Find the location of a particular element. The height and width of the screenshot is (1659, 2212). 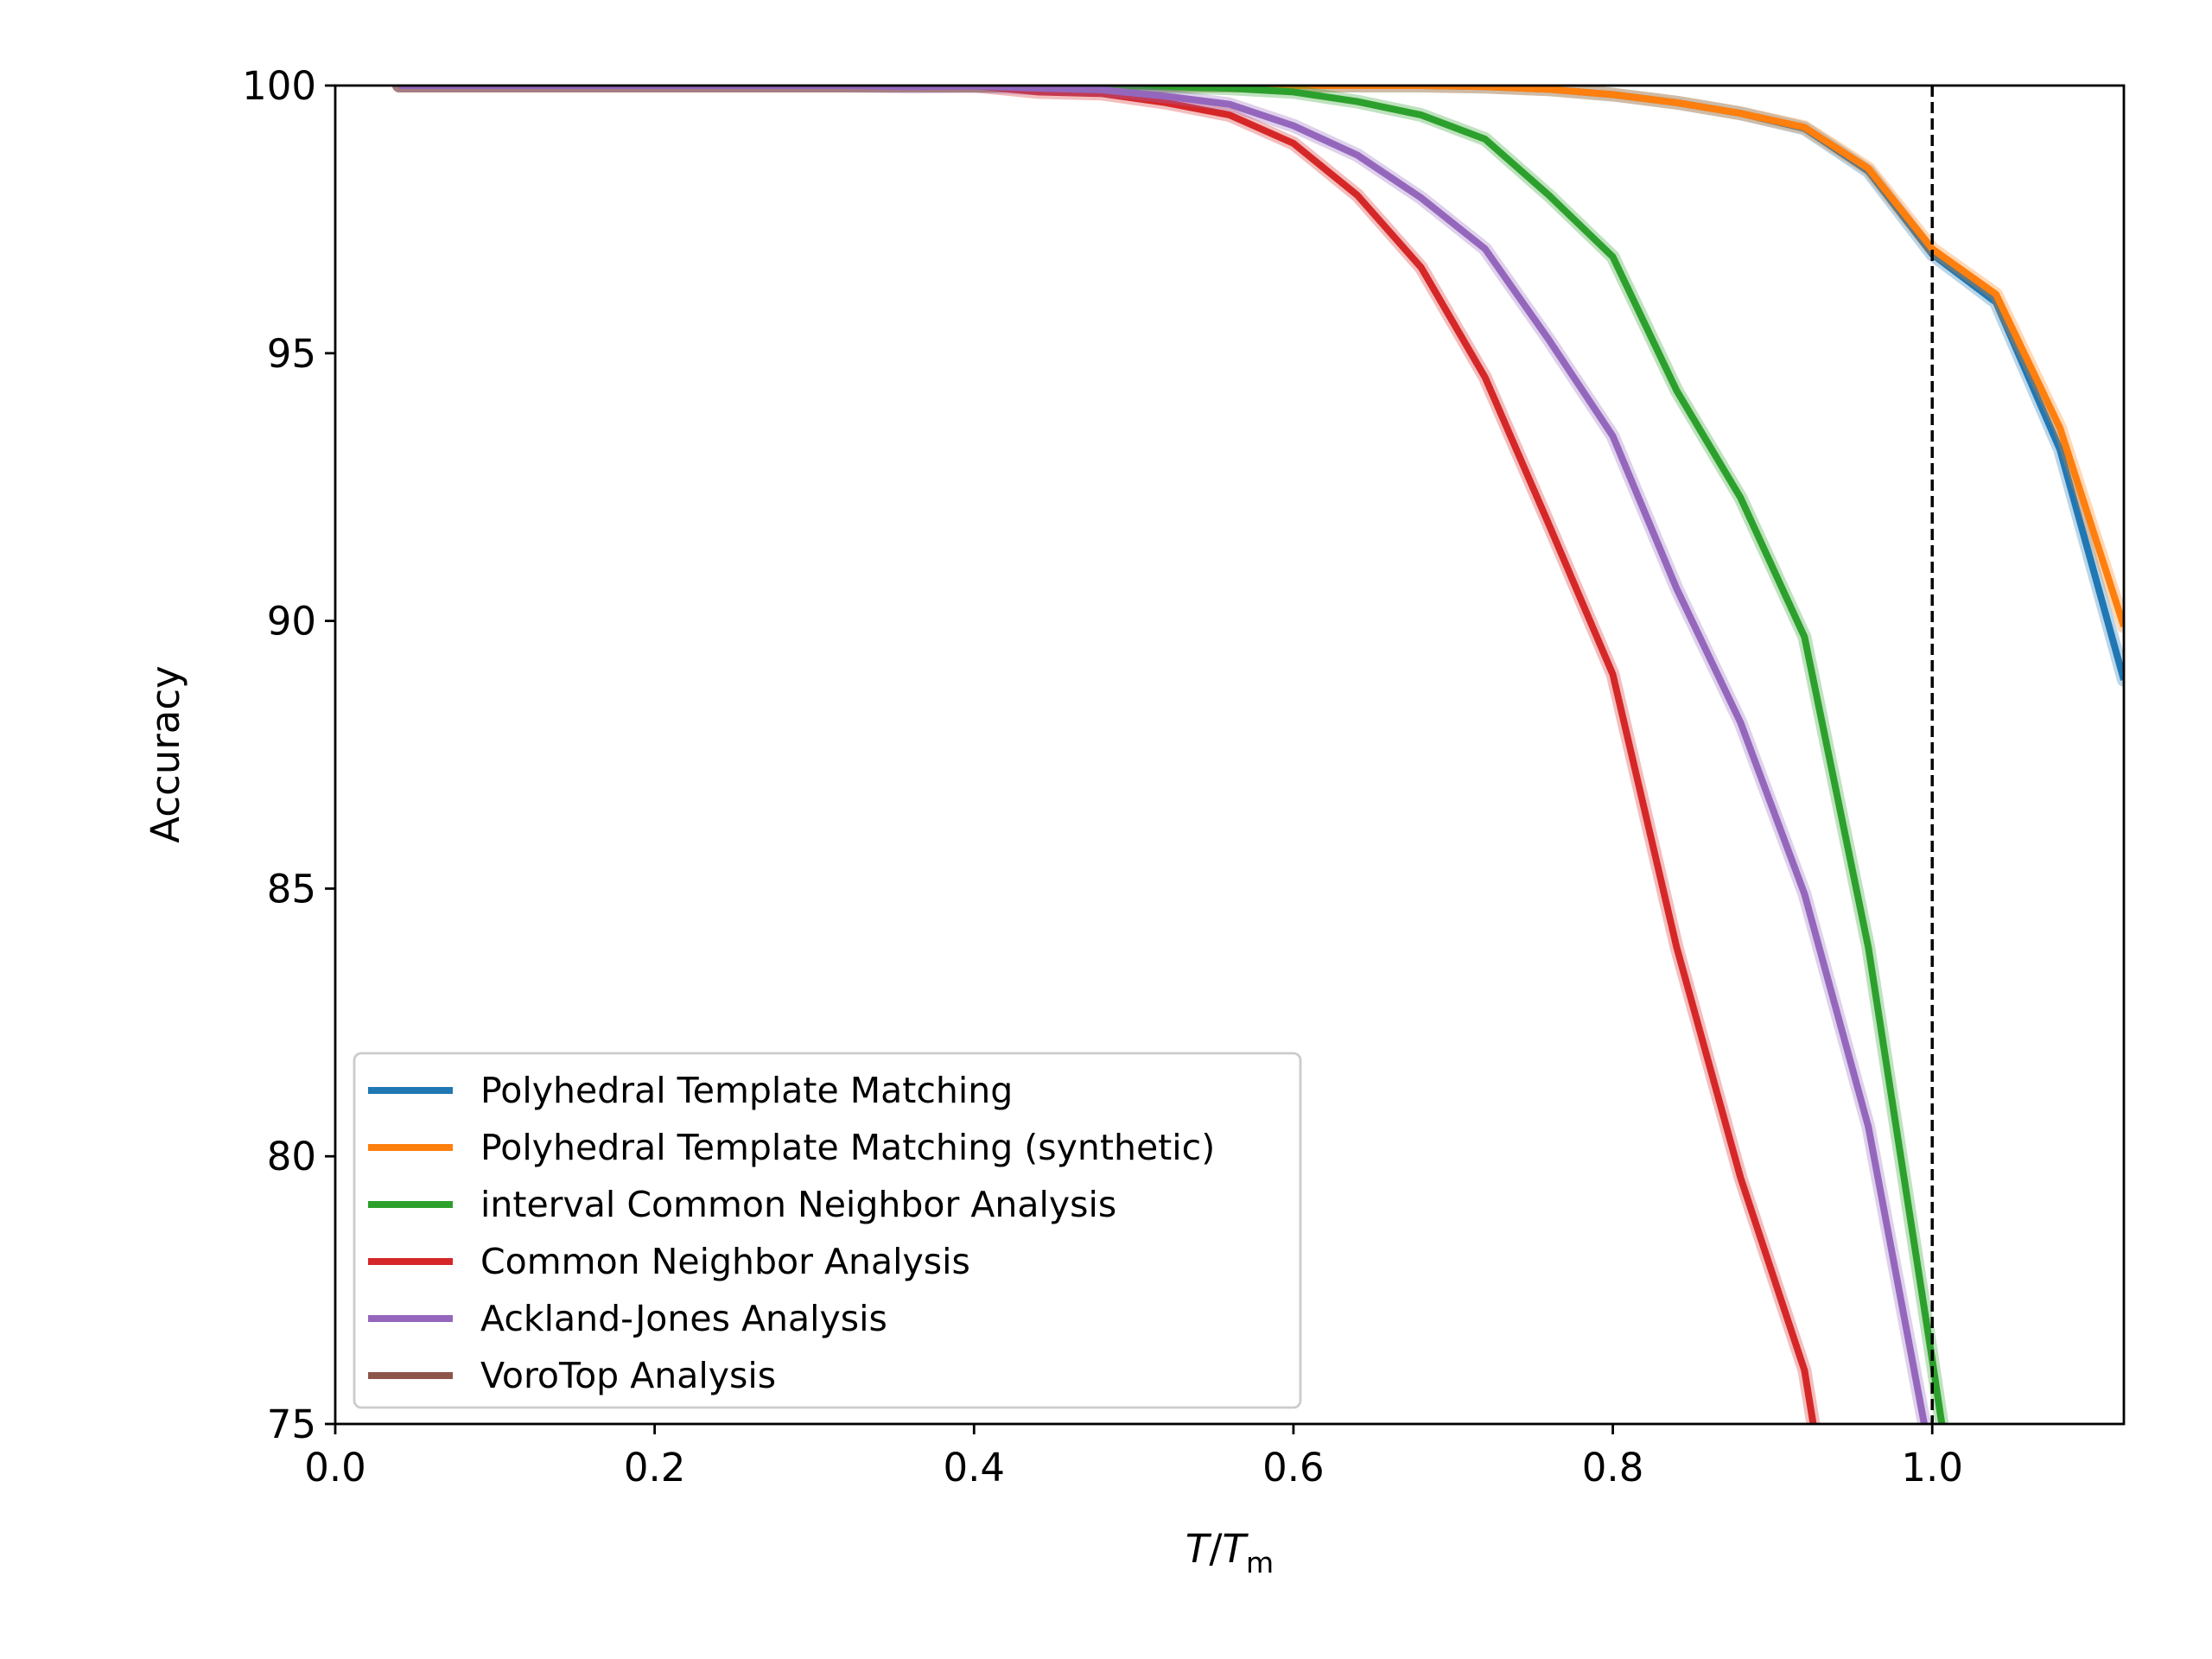

legend-label-polyhedral-template-matching: Polyhedral Template Matching is located at coordinates (746, 1090).